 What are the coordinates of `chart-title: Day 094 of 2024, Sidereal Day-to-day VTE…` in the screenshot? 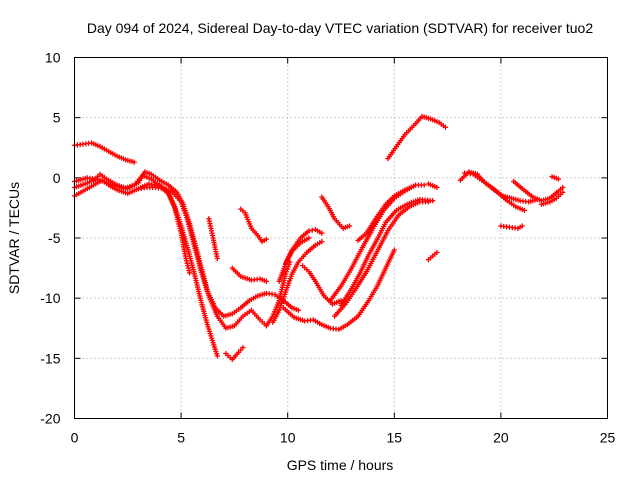 It's located at (340, 28).